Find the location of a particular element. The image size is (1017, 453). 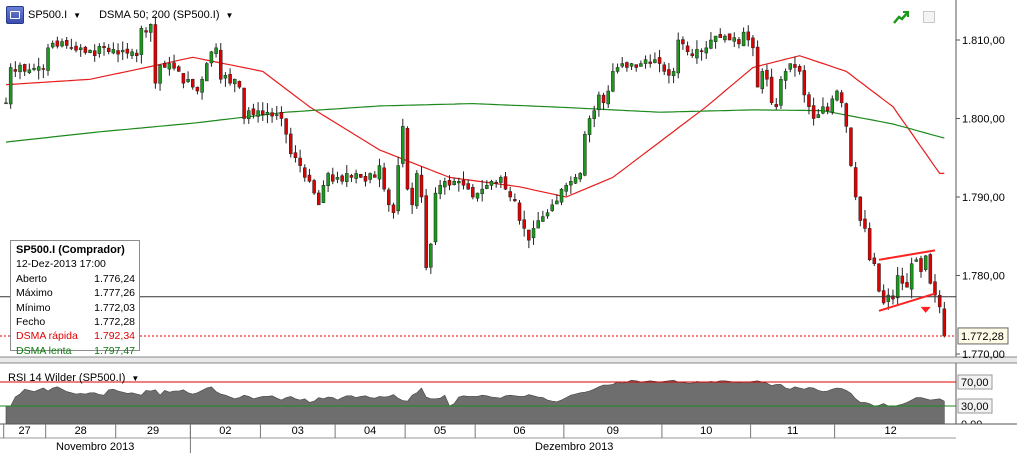

rsi-dropdown-icon: ▼ is located at coordinates (135, 378).